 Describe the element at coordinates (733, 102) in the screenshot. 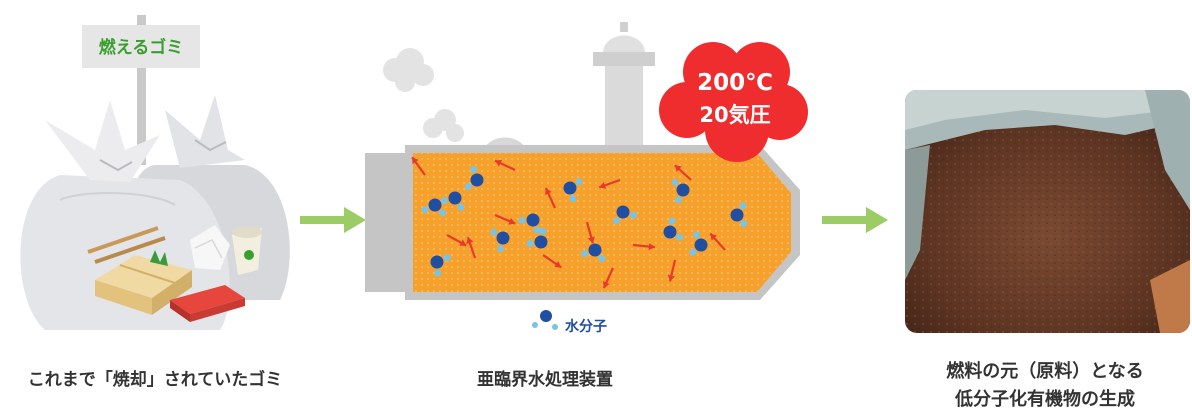

I see `temperature-badge: 200℃ 20気圧` at that location.